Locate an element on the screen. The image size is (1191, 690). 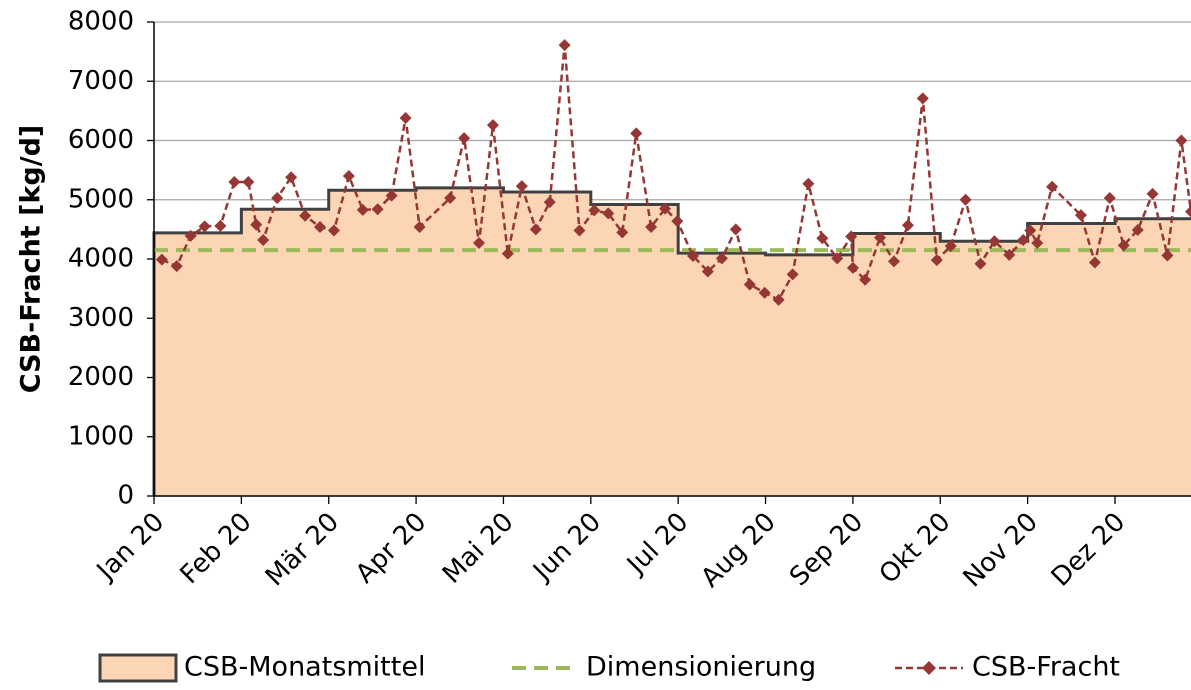
y-tick-label: 6000 is located at coordinates (101, 140).